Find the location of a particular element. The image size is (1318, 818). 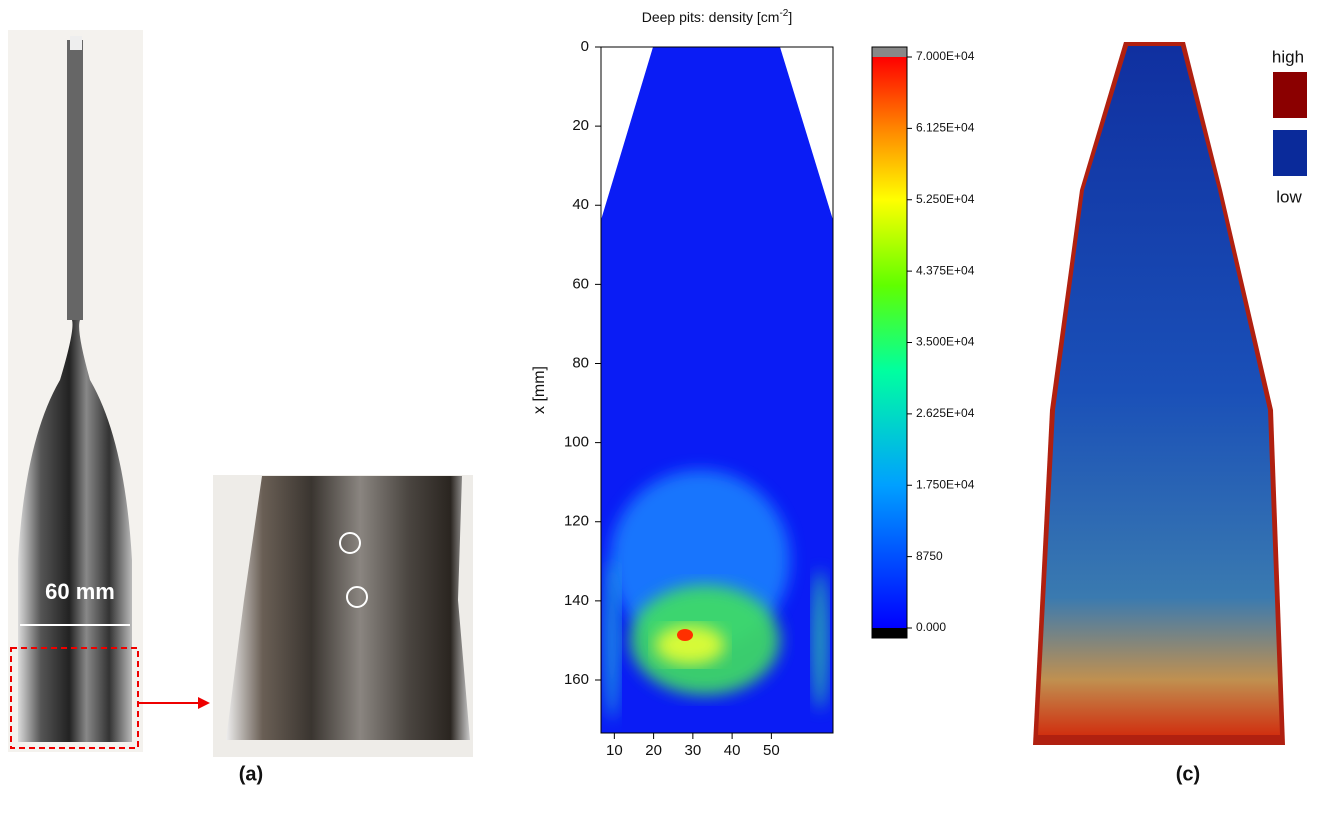

y-tick-label: 40 is located at coordinates (580, 204).